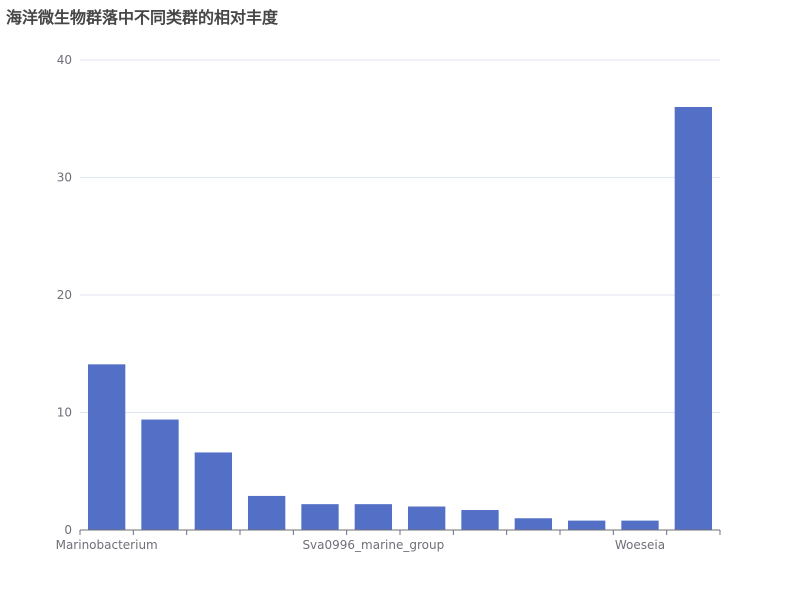 This screenshot has width=800, height=600. What do you see at coordinates (400, 532) in the screenshot?
I see `x-axis` at bounding box center [400, 532].